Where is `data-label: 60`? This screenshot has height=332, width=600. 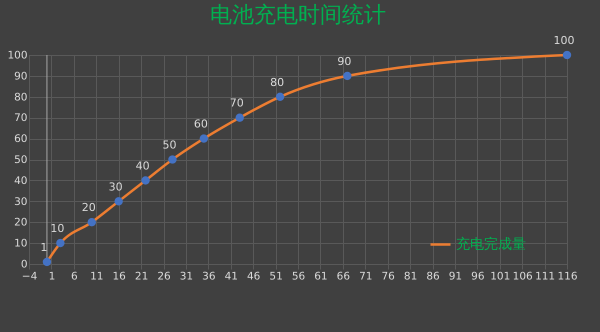 data-label: 60 is located at coordinates (201, 124).